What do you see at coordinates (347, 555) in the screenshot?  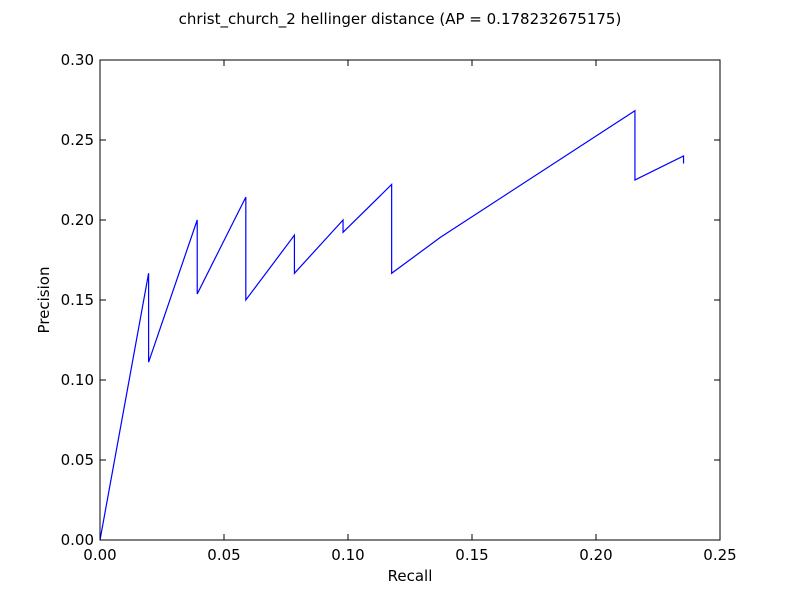 I see `x-tick-label: 0.10` at bounding box center [347, 555].